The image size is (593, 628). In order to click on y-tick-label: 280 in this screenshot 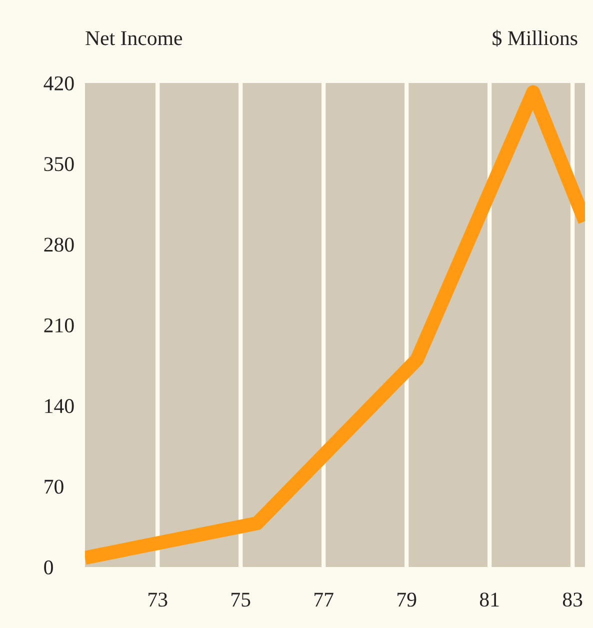, I will do `click(59, 245)`.